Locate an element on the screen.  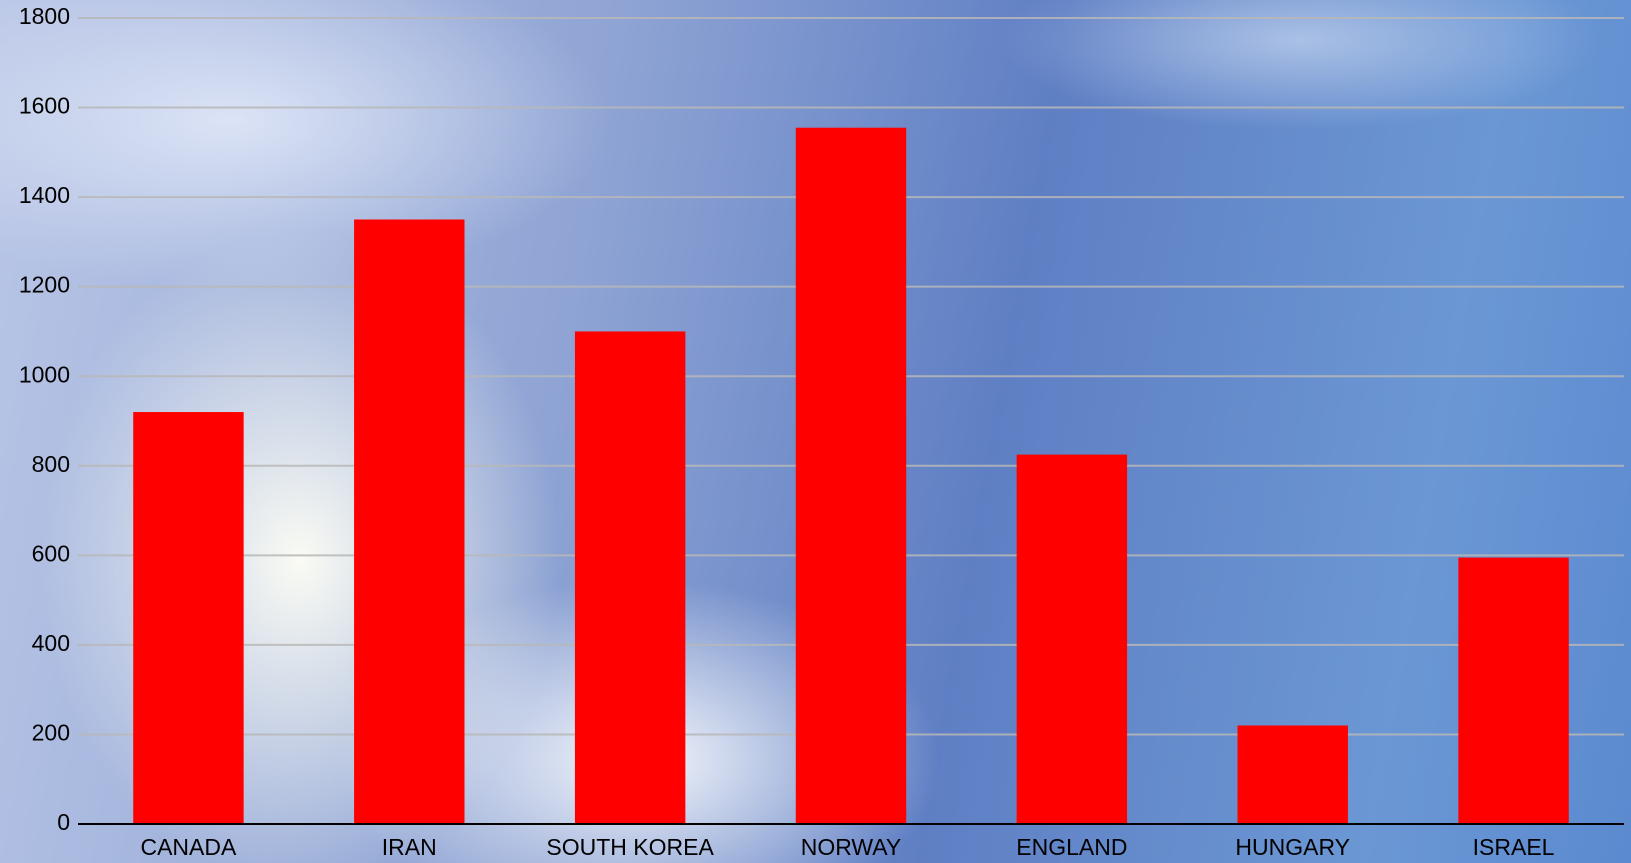
y-tick-label: 800 is located at coordinates (51, 464).